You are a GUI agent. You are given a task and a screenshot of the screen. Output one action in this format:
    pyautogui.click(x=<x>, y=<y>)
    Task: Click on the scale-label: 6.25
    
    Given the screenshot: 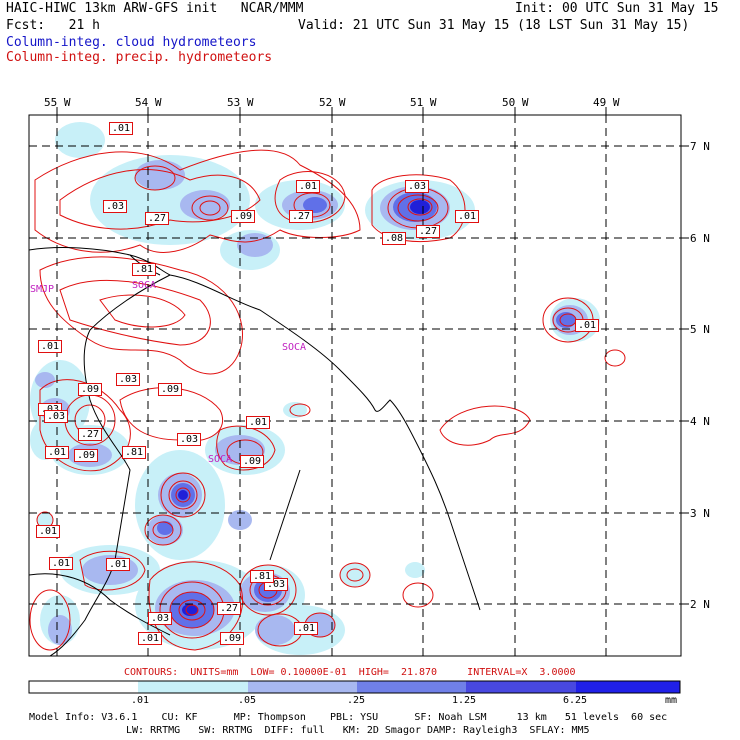 What is the action you would take?
    pyautogui.click(x=575, y=700)
    